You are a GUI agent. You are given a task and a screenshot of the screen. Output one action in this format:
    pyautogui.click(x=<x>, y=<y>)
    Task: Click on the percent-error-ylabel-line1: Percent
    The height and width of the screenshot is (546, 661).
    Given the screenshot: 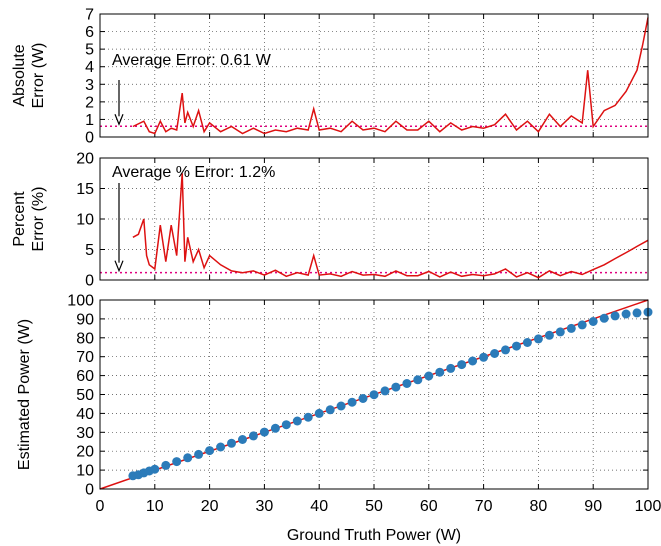 What is the action you would take?
    pyautogui.click(x=19, y=219)
    